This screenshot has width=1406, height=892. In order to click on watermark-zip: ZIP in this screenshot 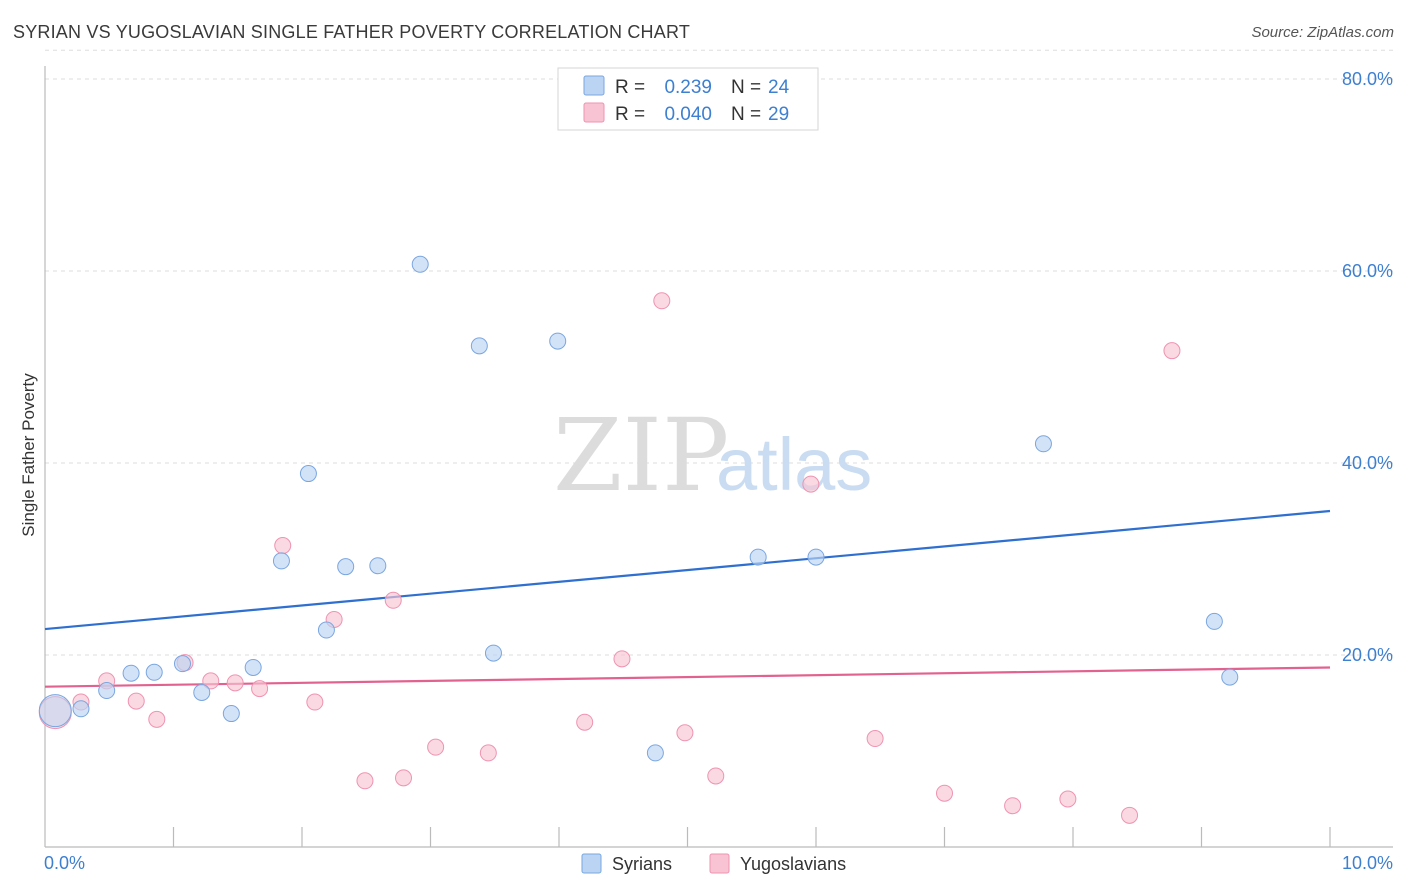, I will do `click(641, 455)`.